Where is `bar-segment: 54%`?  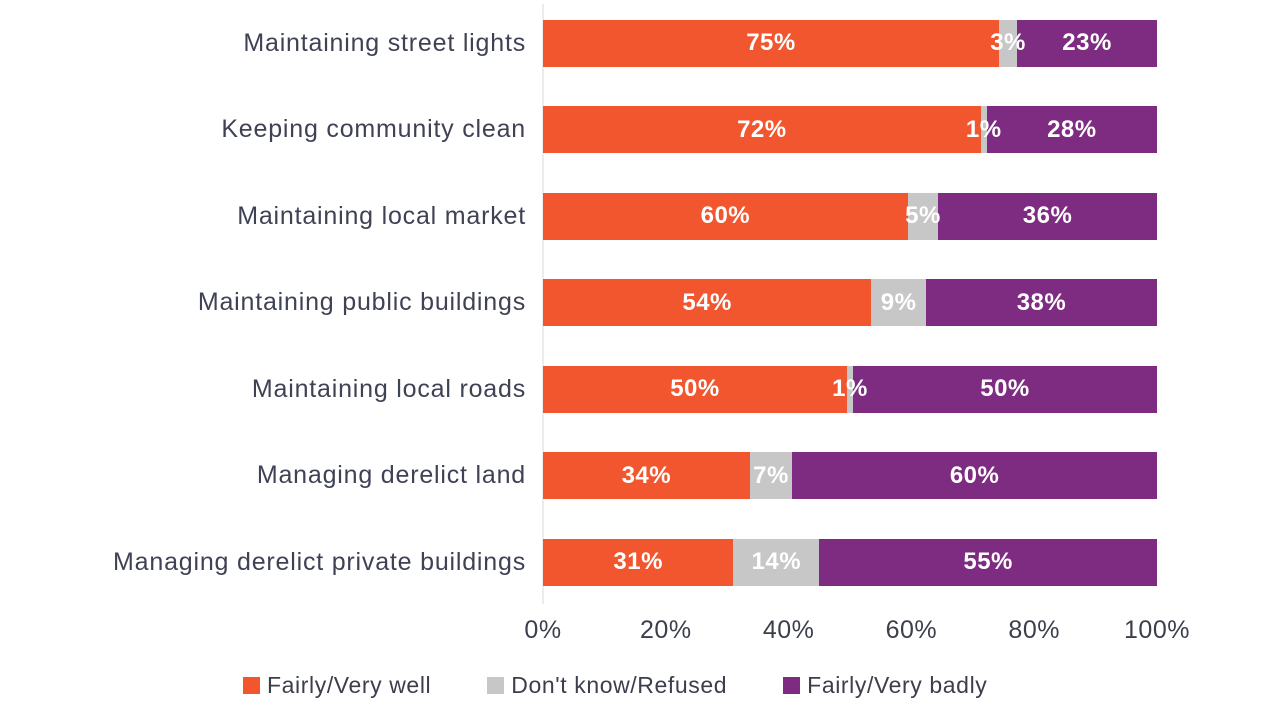
bar-segment: 54% is located at coordinates (707, 303).